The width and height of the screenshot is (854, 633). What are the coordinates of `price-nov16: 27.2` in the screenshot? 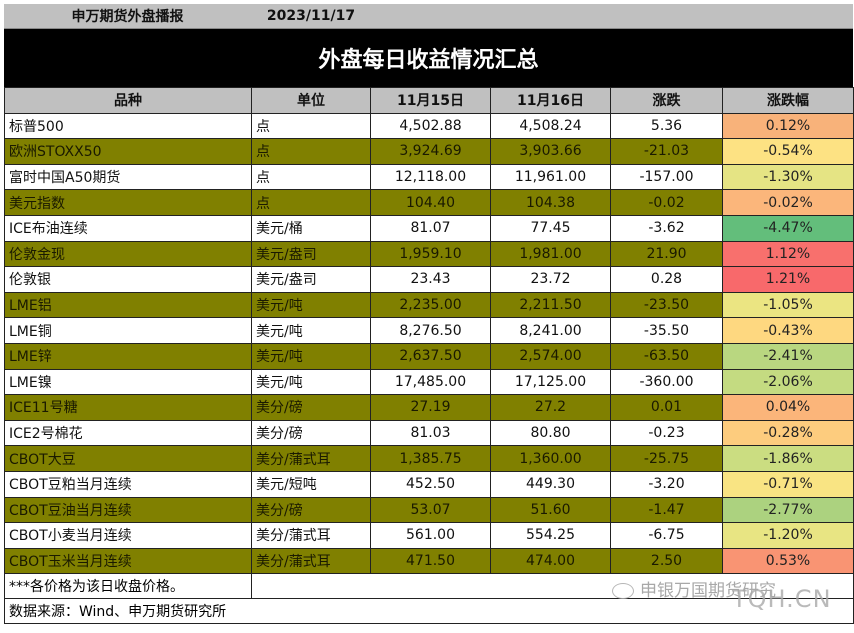 It's located at (550, 407).